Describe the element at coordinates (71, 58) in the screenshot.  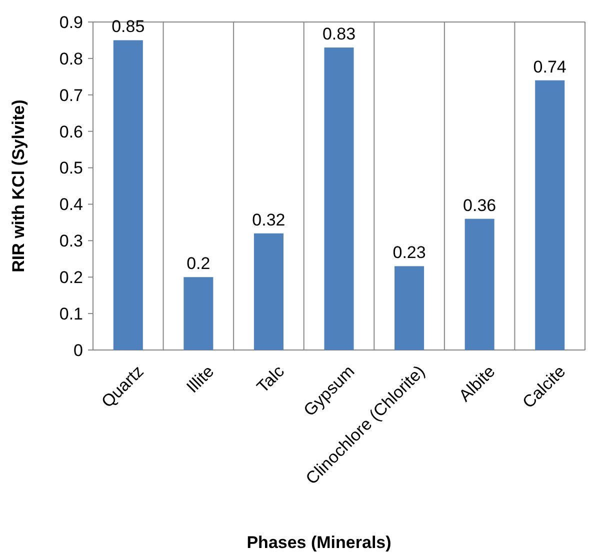
I see `y-tick-label: 0.8` at that location.